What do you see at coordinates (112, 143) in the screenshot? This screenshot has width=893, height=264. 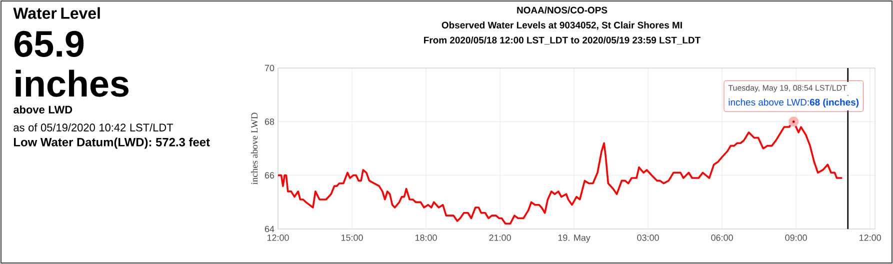 I see `text: Low Water Datum(LWD): 572.3 feet` at bounding box center [112, 143].